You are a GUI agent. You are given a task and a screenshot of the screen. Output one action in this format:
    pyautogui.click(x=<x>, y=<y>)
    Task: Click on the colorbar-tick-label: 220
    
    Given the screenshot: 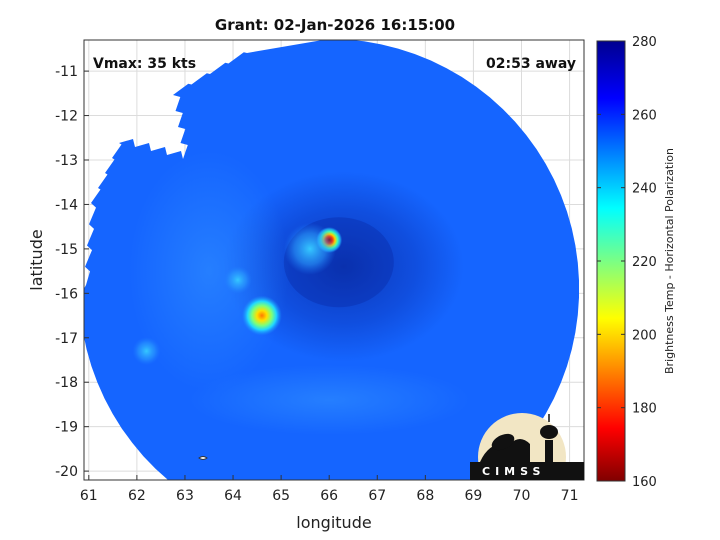 What is the action you would take?
    pyautogui.click(x=644, y=262)
    